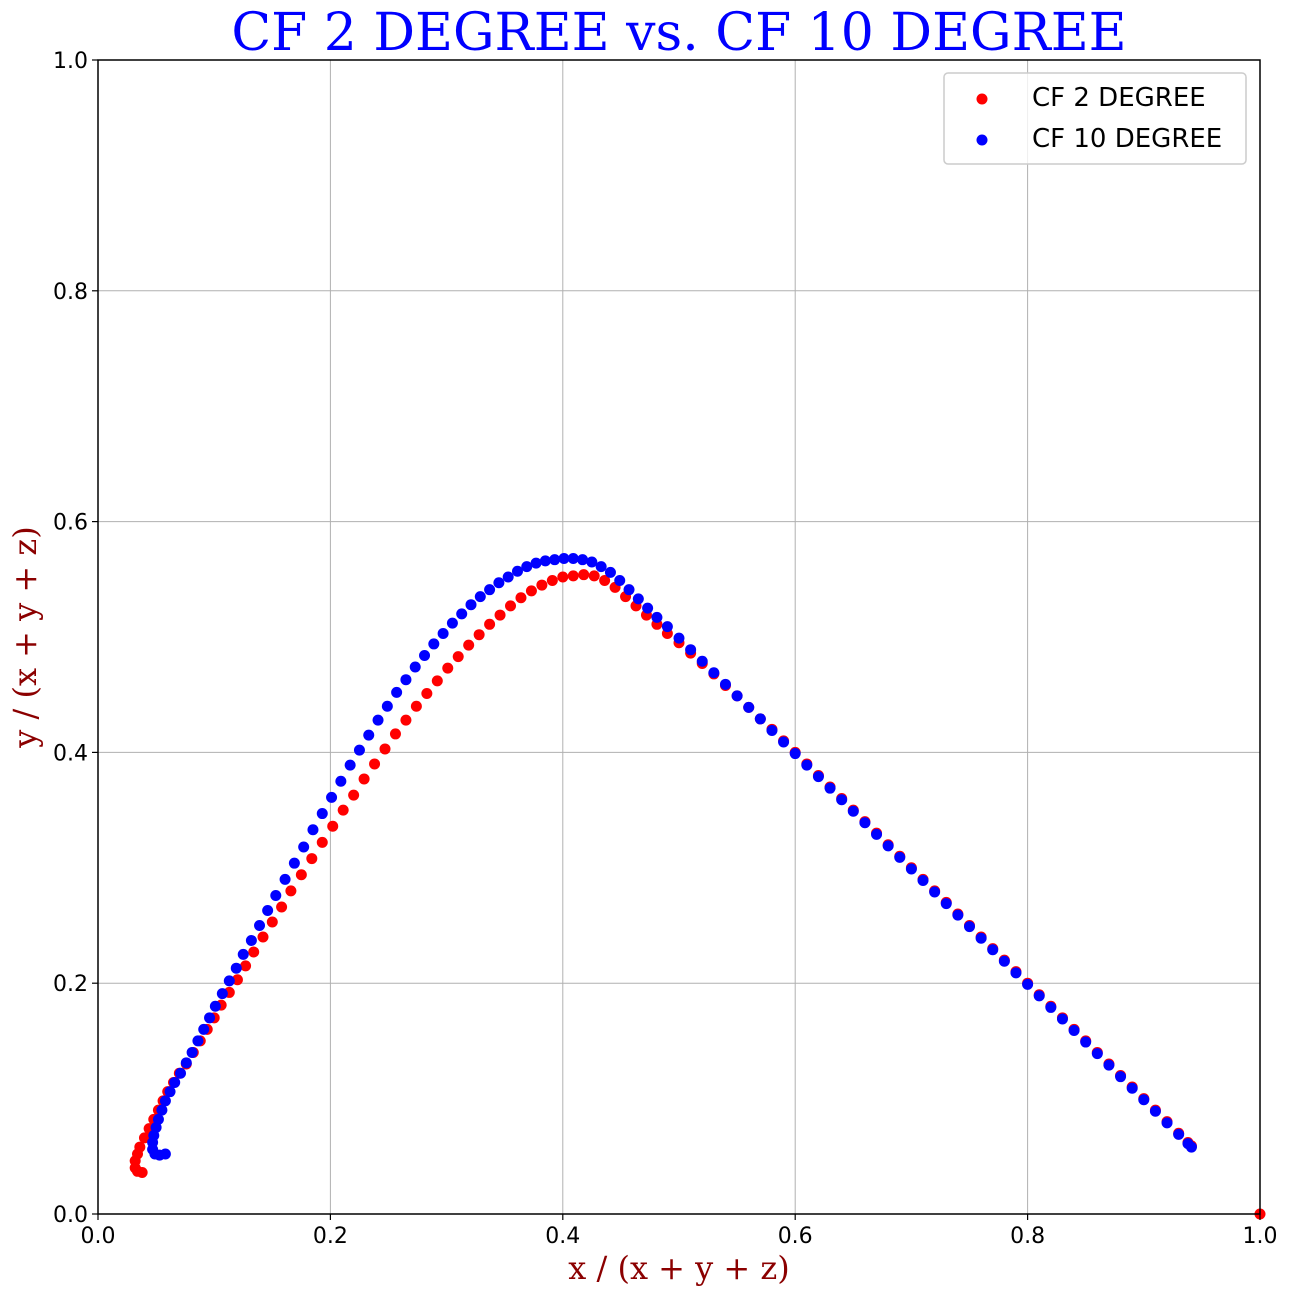 The height and width of the screenshot is (1296, 1290). Describe the element at coordinates (70, 292) in the screenshot. I see `y-tick-label: 0.8` at that location.